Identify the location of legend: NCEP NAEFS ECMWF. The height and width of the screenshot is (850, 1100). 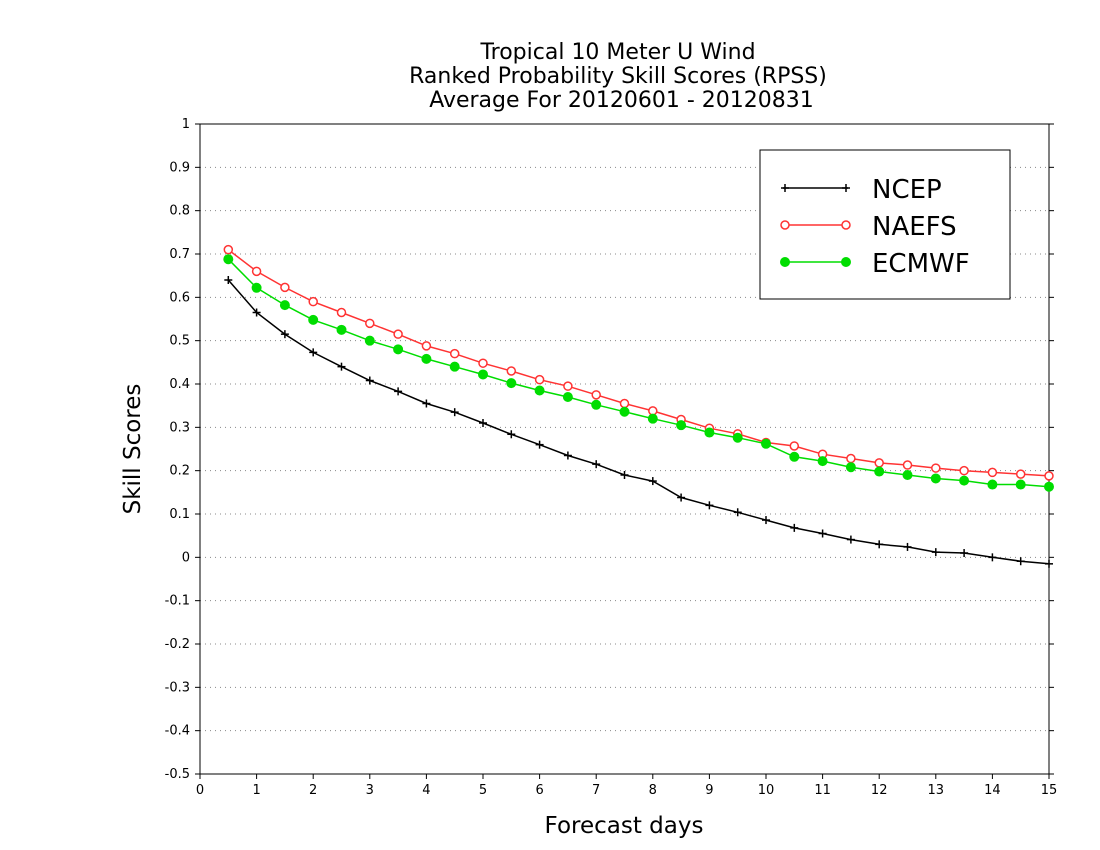
(885, 224).